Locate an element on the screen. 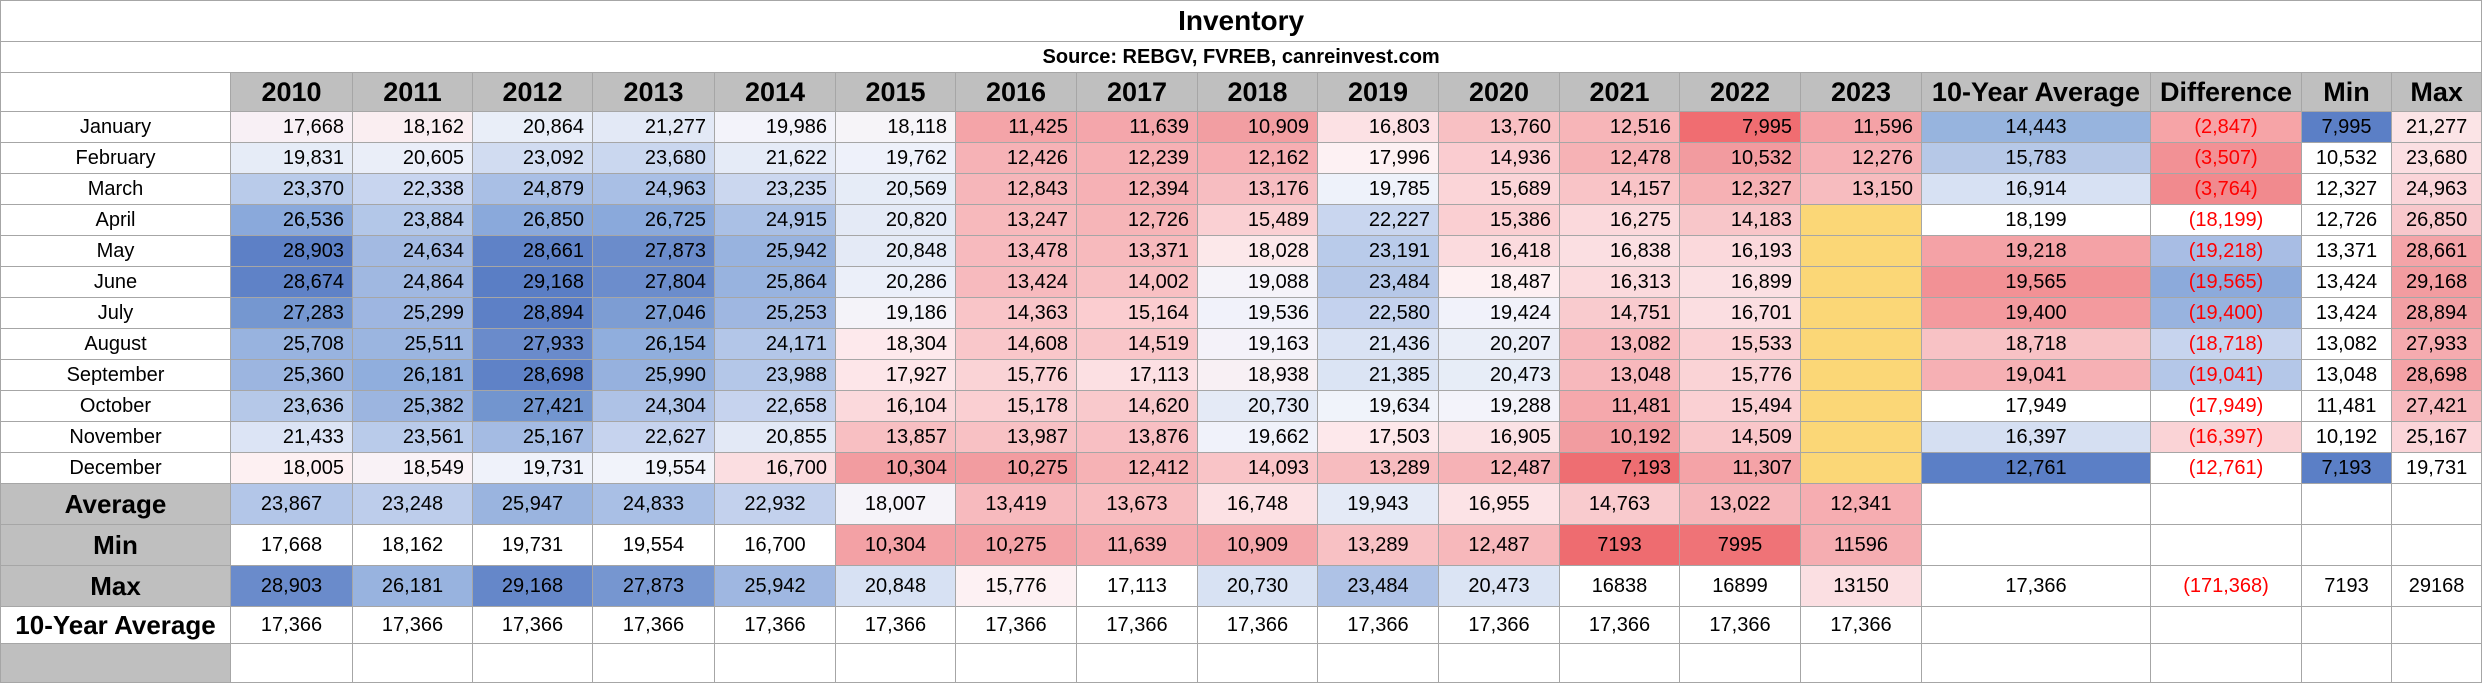  data-cell: 16,193 is located at coordinates (1740, 251).